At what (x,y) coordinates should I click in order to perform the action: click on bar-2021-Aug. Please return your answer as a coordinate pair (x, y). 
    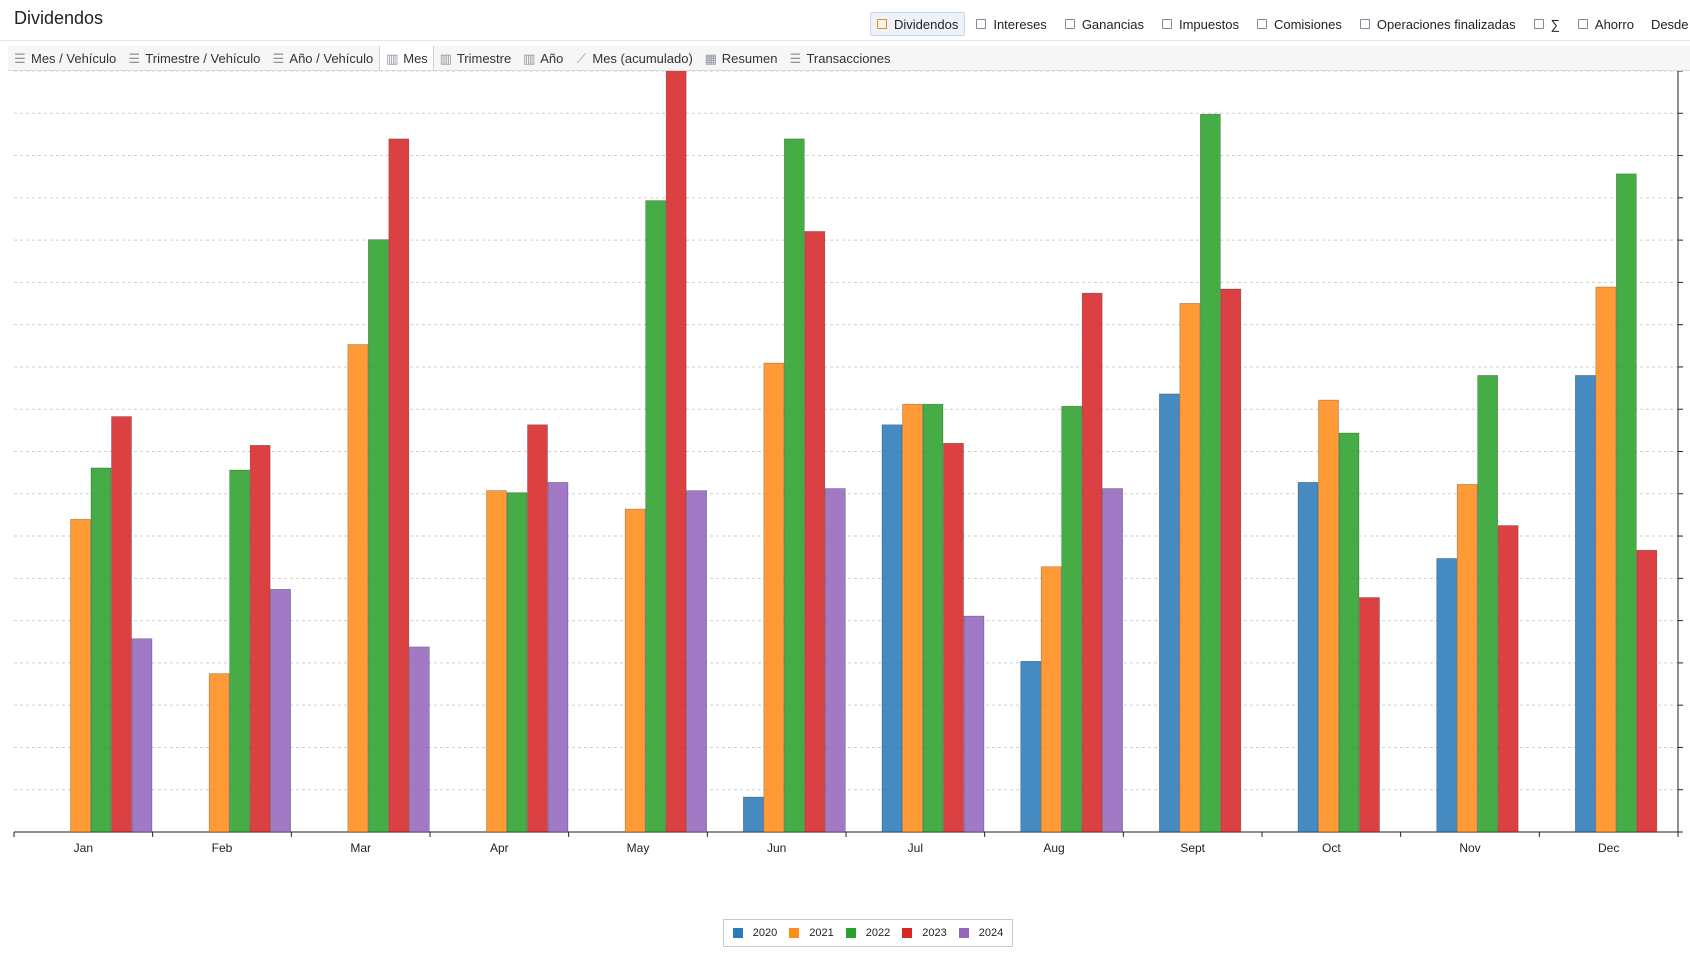
    Looking at the image, I should click on (1051, 699).